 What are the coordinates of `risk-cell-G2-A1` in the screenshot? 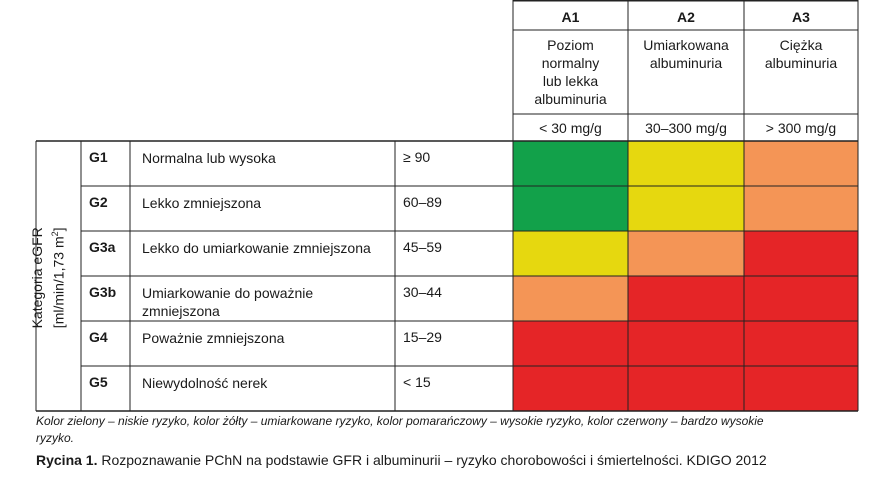 It's located at (570, 208).